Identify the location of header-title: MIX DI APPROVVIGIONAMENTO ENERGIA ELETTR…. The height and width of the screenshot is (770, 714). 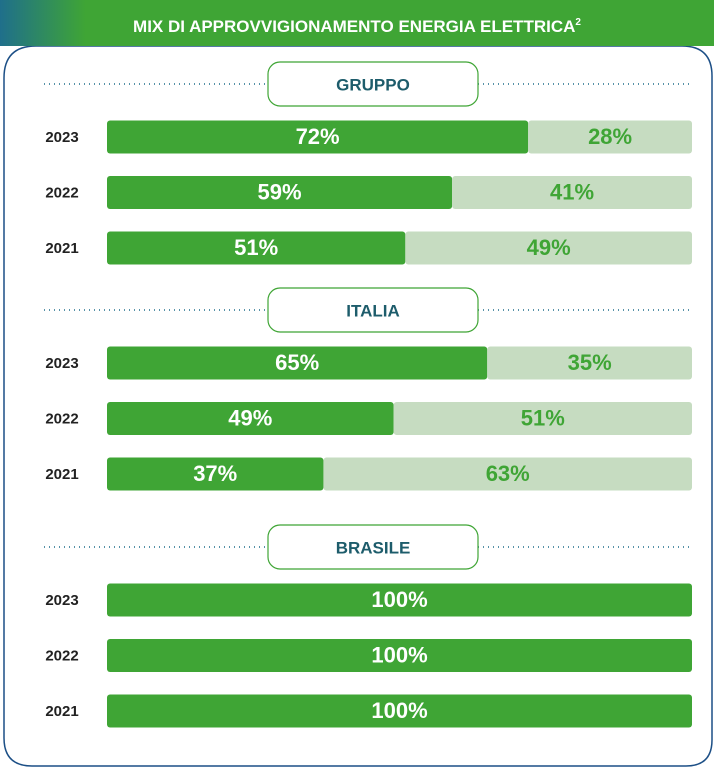
(357, 27).